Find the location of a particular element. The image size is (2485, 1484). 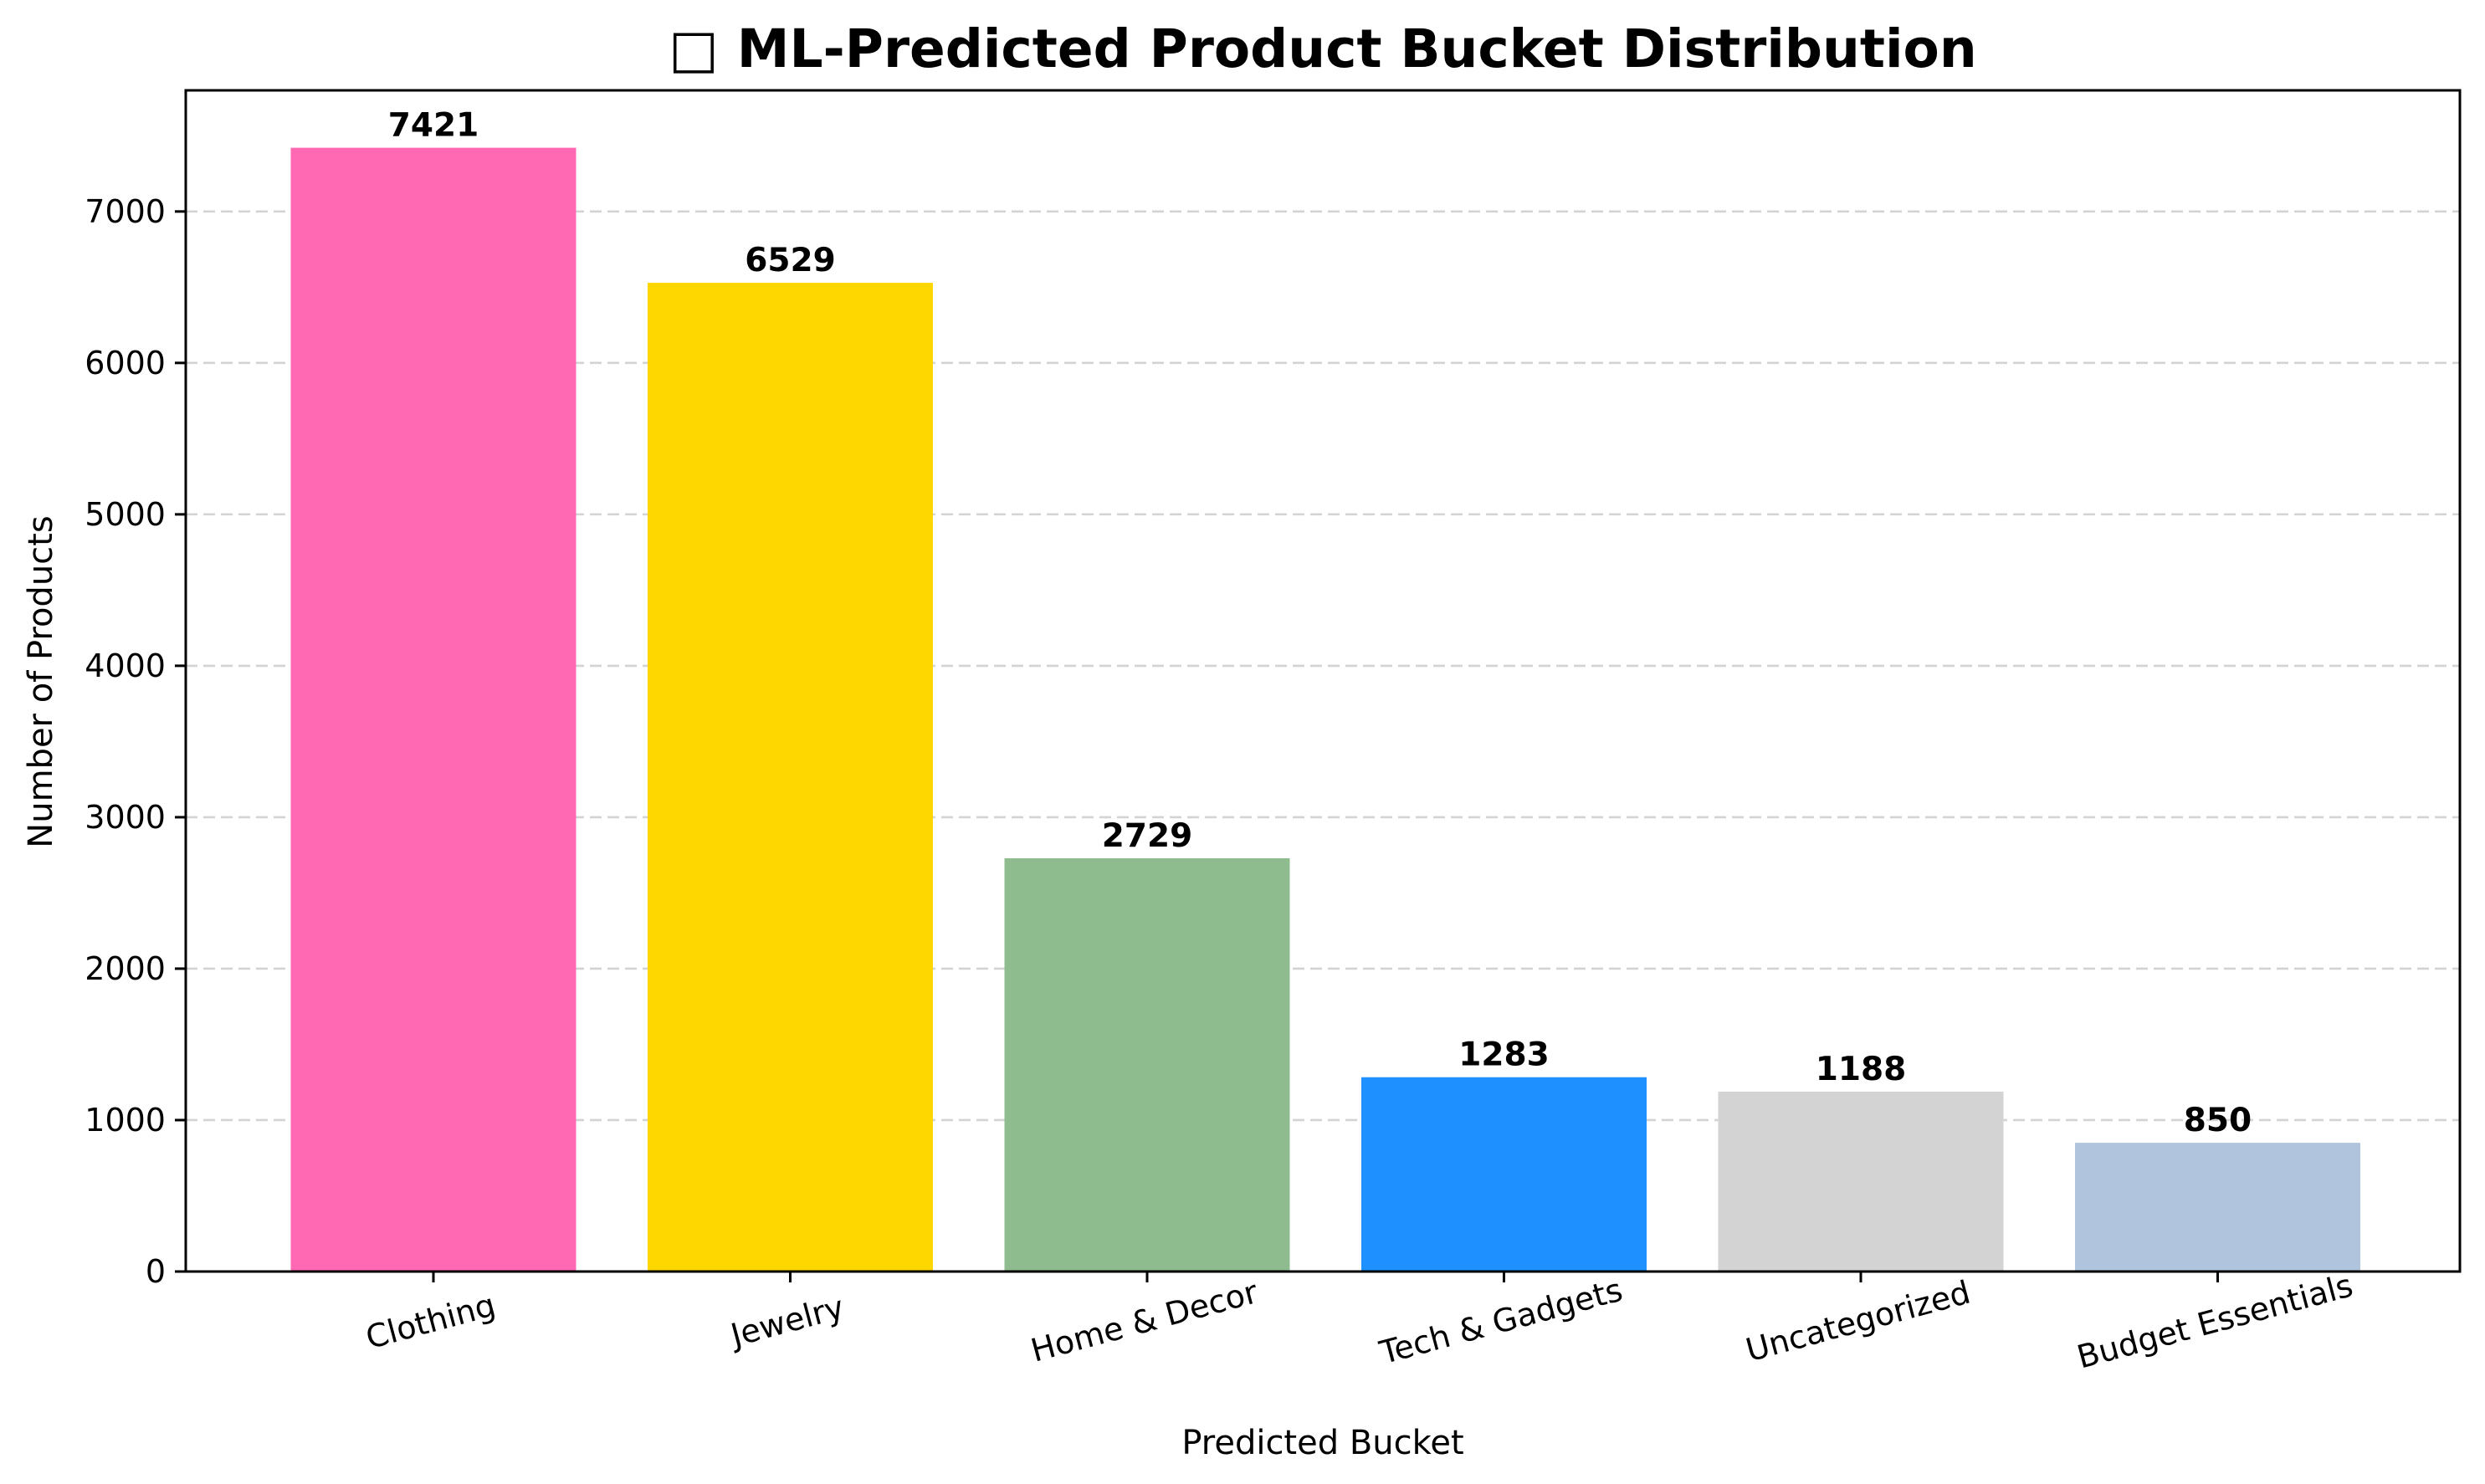

bar-uncategorized is located at coordinates (1861, 1181).